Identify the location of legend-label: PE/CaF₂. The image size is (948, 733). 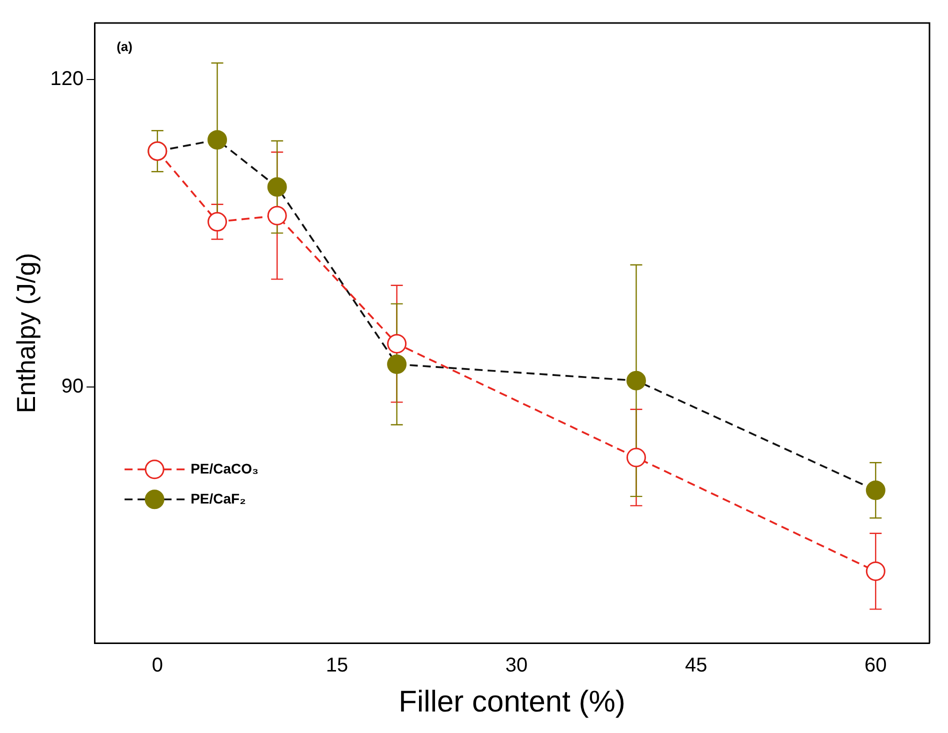
(218, 498).